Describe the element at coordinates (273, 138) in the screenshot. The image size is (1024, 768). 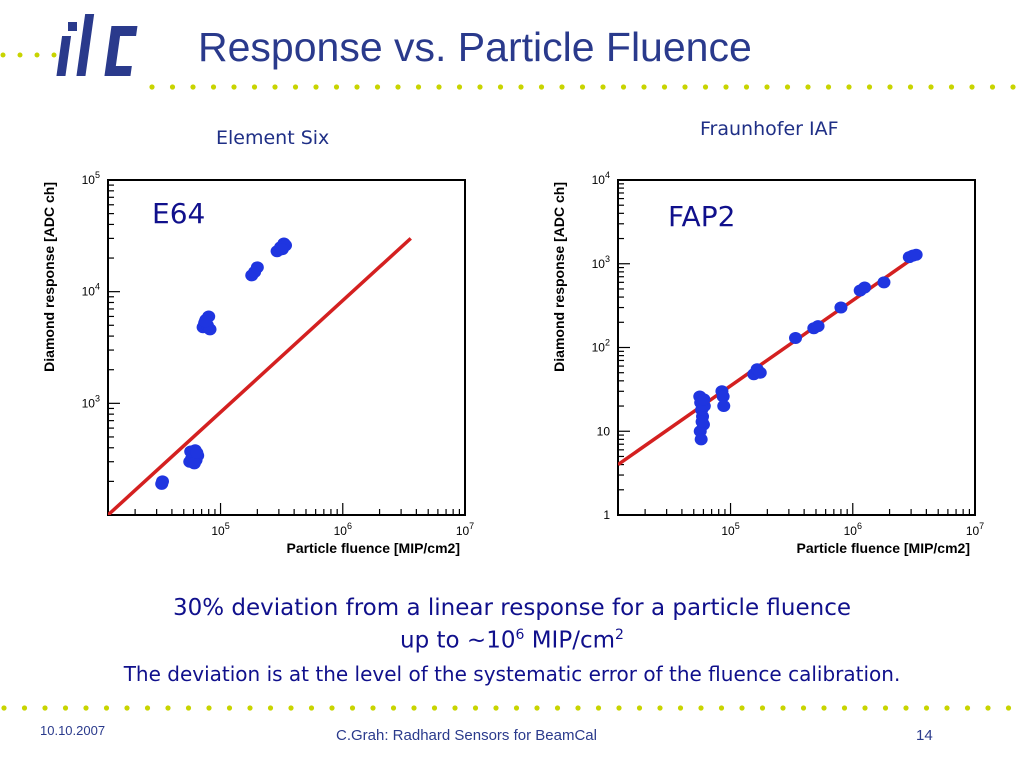
I see `panel-label-element-six: Element Six` at that location.